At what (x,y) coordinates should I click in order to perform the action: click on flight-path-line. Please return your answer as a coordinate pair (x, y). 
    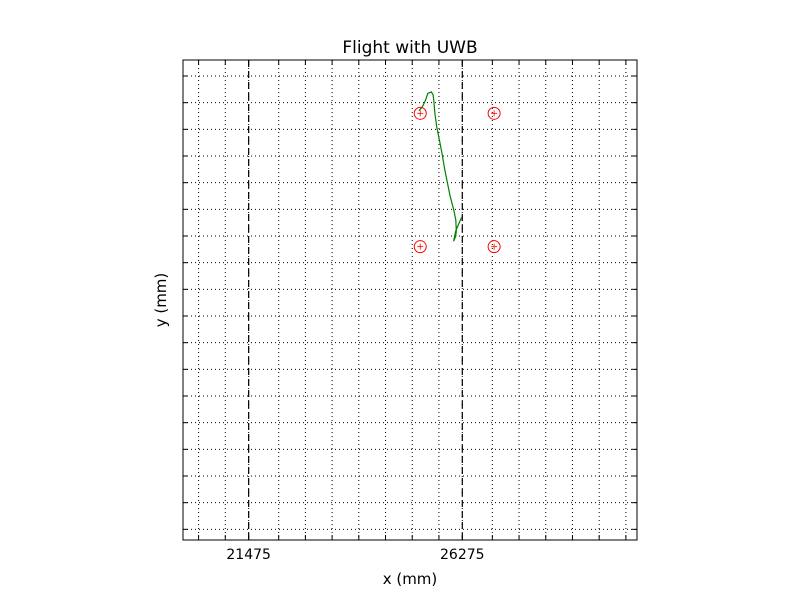
    Looking at the image, I should click on (440, 166).